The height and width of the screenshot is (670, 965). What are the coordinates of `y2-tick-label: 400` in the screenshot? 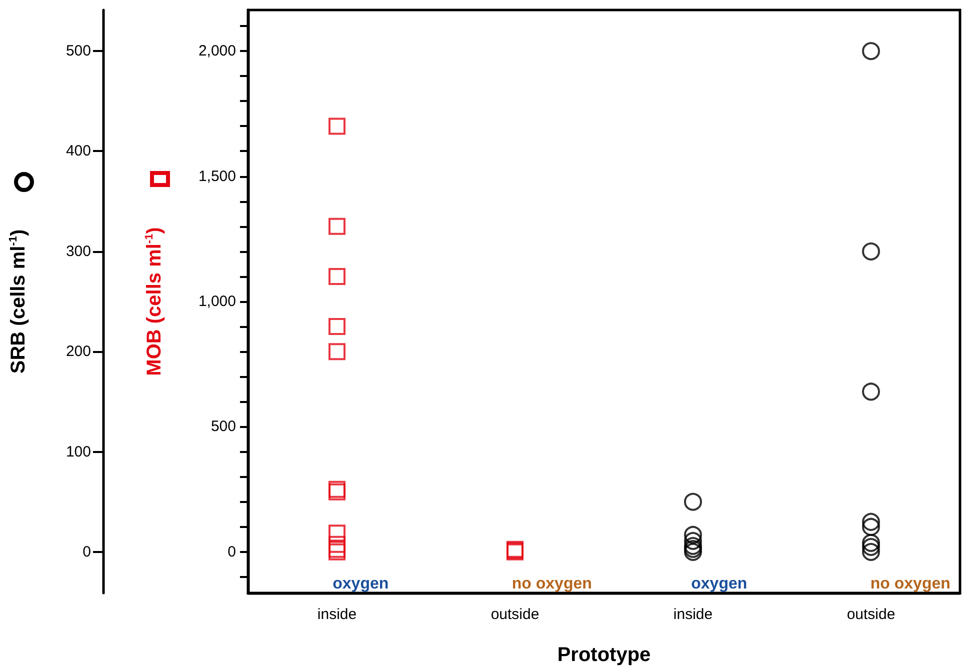 It's located at (78, 151).